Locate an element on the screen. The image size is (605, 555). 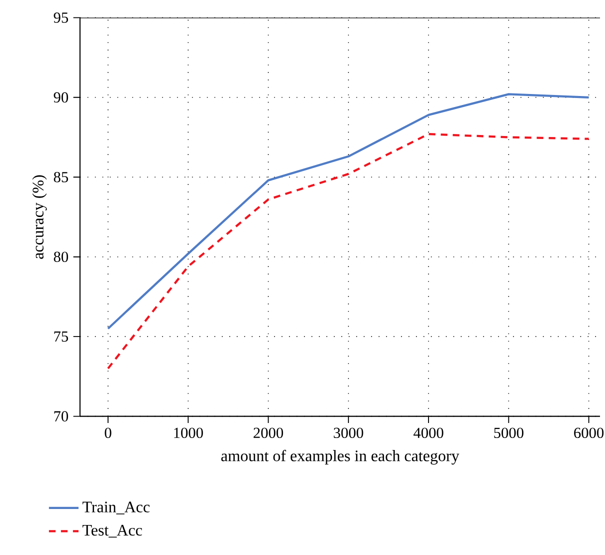
y-tick-label: 95 is located at coordinates (61, 17).